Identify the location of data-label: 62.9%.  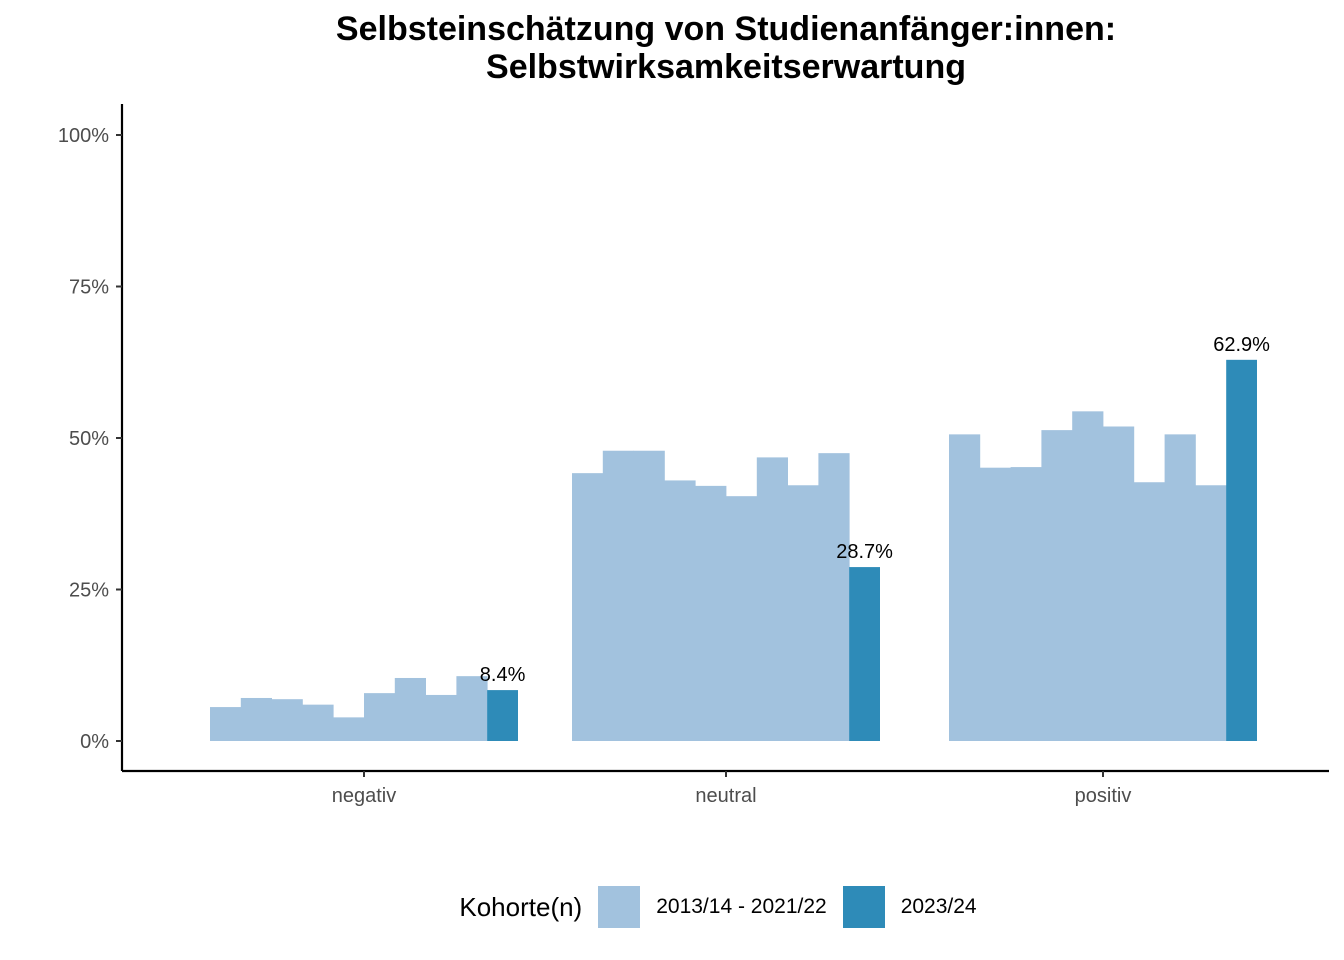
(1241, 345).